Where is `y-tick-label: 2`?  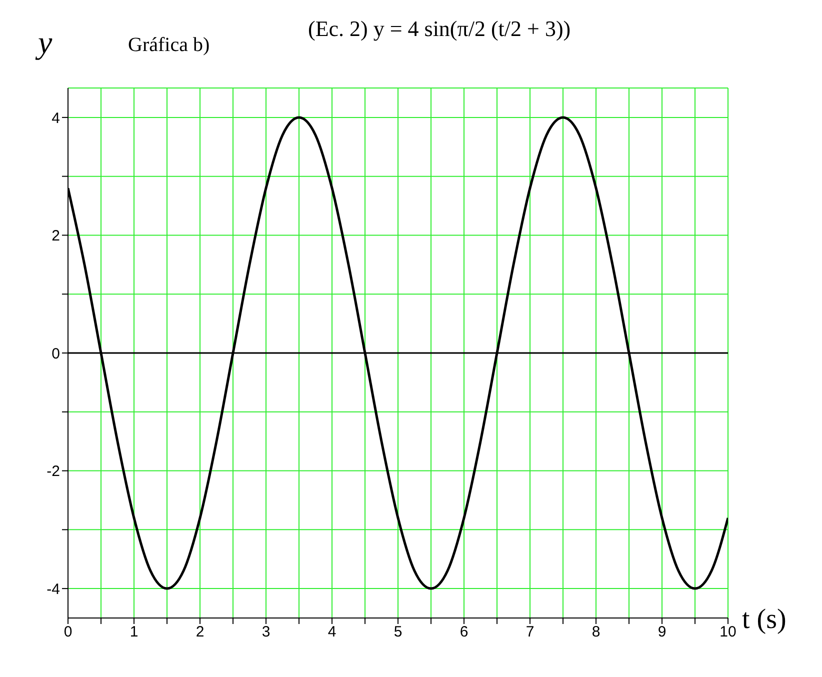 y-tick-label: 2 is located at coordinates (56, 236).